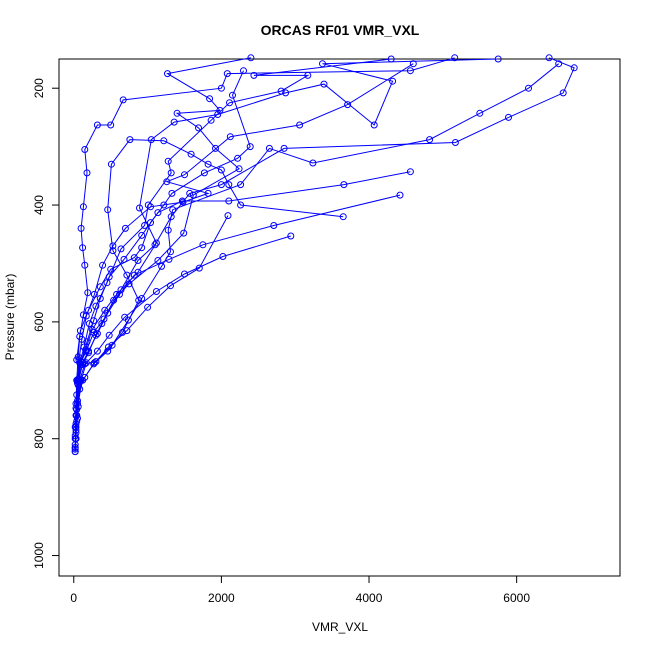  Describe the element at coordinates (39, 322) in the screenshot. I see `y-tick-label: 600` at that location.